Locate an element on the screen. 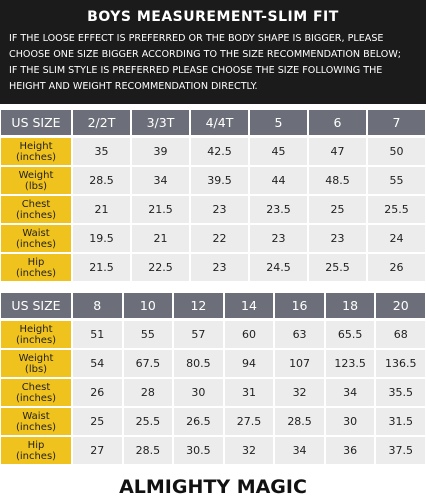 This screenshot has width=426, height=500. value-cell: 51 is located at coordinates (97, 334).